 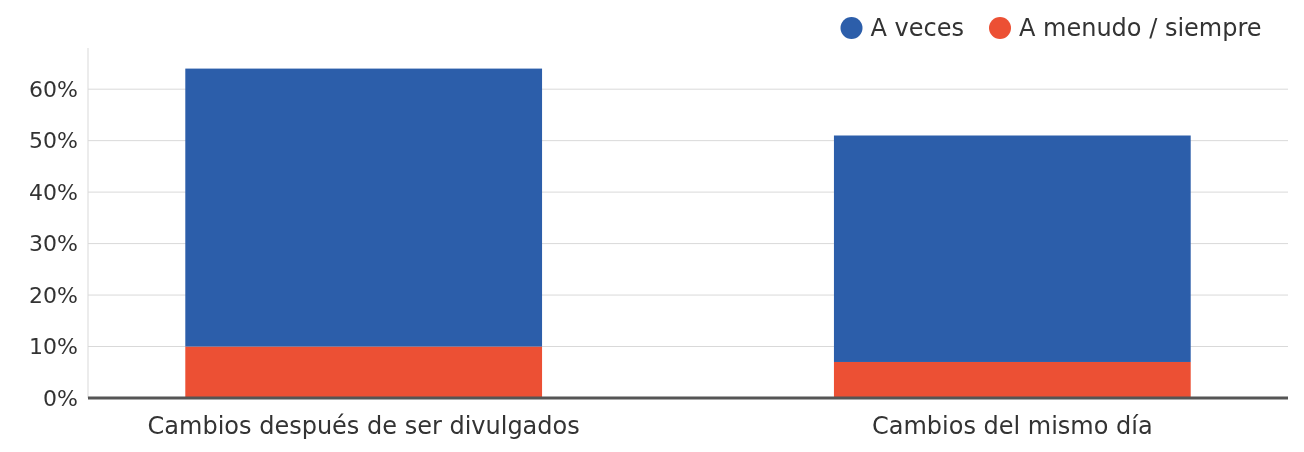 What do you see at coordinates (1140, 28) in the screenshot?
I see `legend-label: A menudo / siempre` at bounding box center [1140, 28].